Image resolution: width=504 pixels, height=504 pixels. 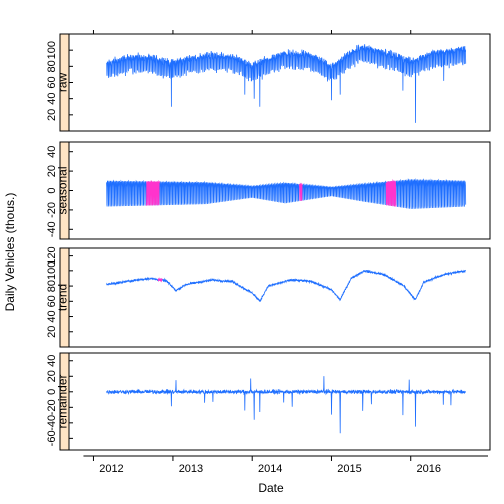 What do you see at coordinates (271, 488) in the screenshot?
I see `x-axis-title: Date` at bounding box center [271, 488].